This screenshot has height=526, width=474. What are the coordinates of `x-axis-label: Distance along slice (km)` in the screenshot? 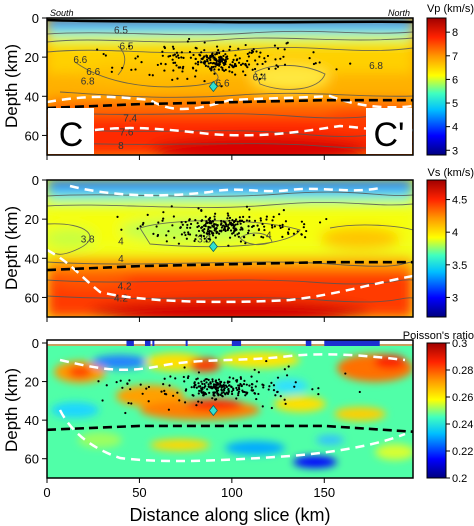 It's located at (229, 515).